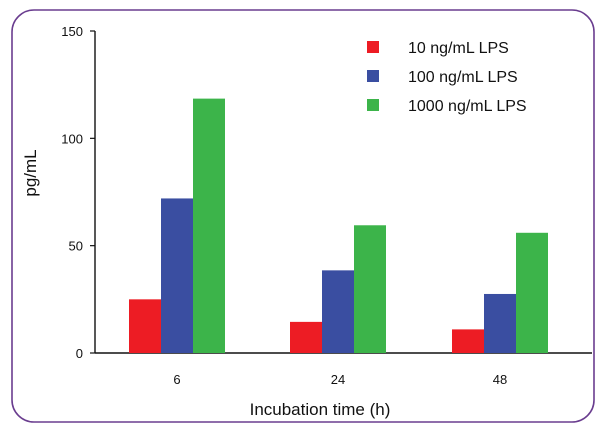 The width and height of the screenshot is (605, 430). I want to click on y-tick-label: 0, so click(79, 353).